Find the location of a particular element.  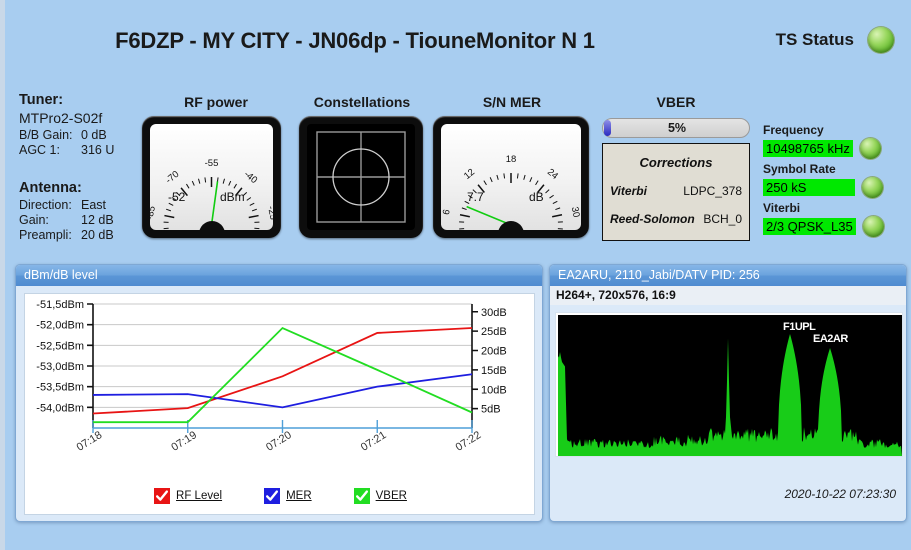

frequency-label: Frequency is located at coordinates (793, 130).